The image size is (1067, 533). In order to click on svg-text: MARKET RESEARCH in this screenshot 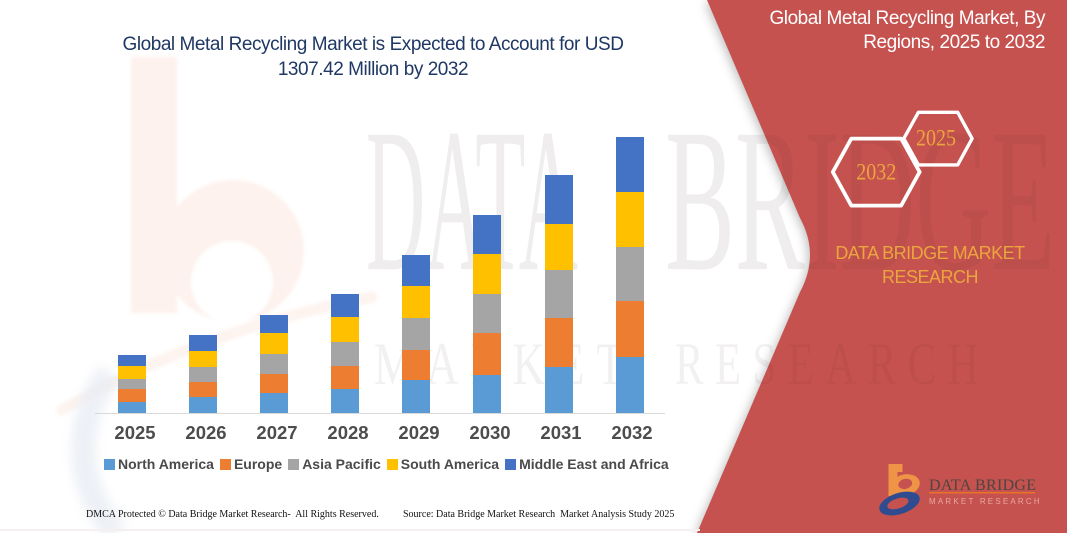, I will do `click(985, 501)`.